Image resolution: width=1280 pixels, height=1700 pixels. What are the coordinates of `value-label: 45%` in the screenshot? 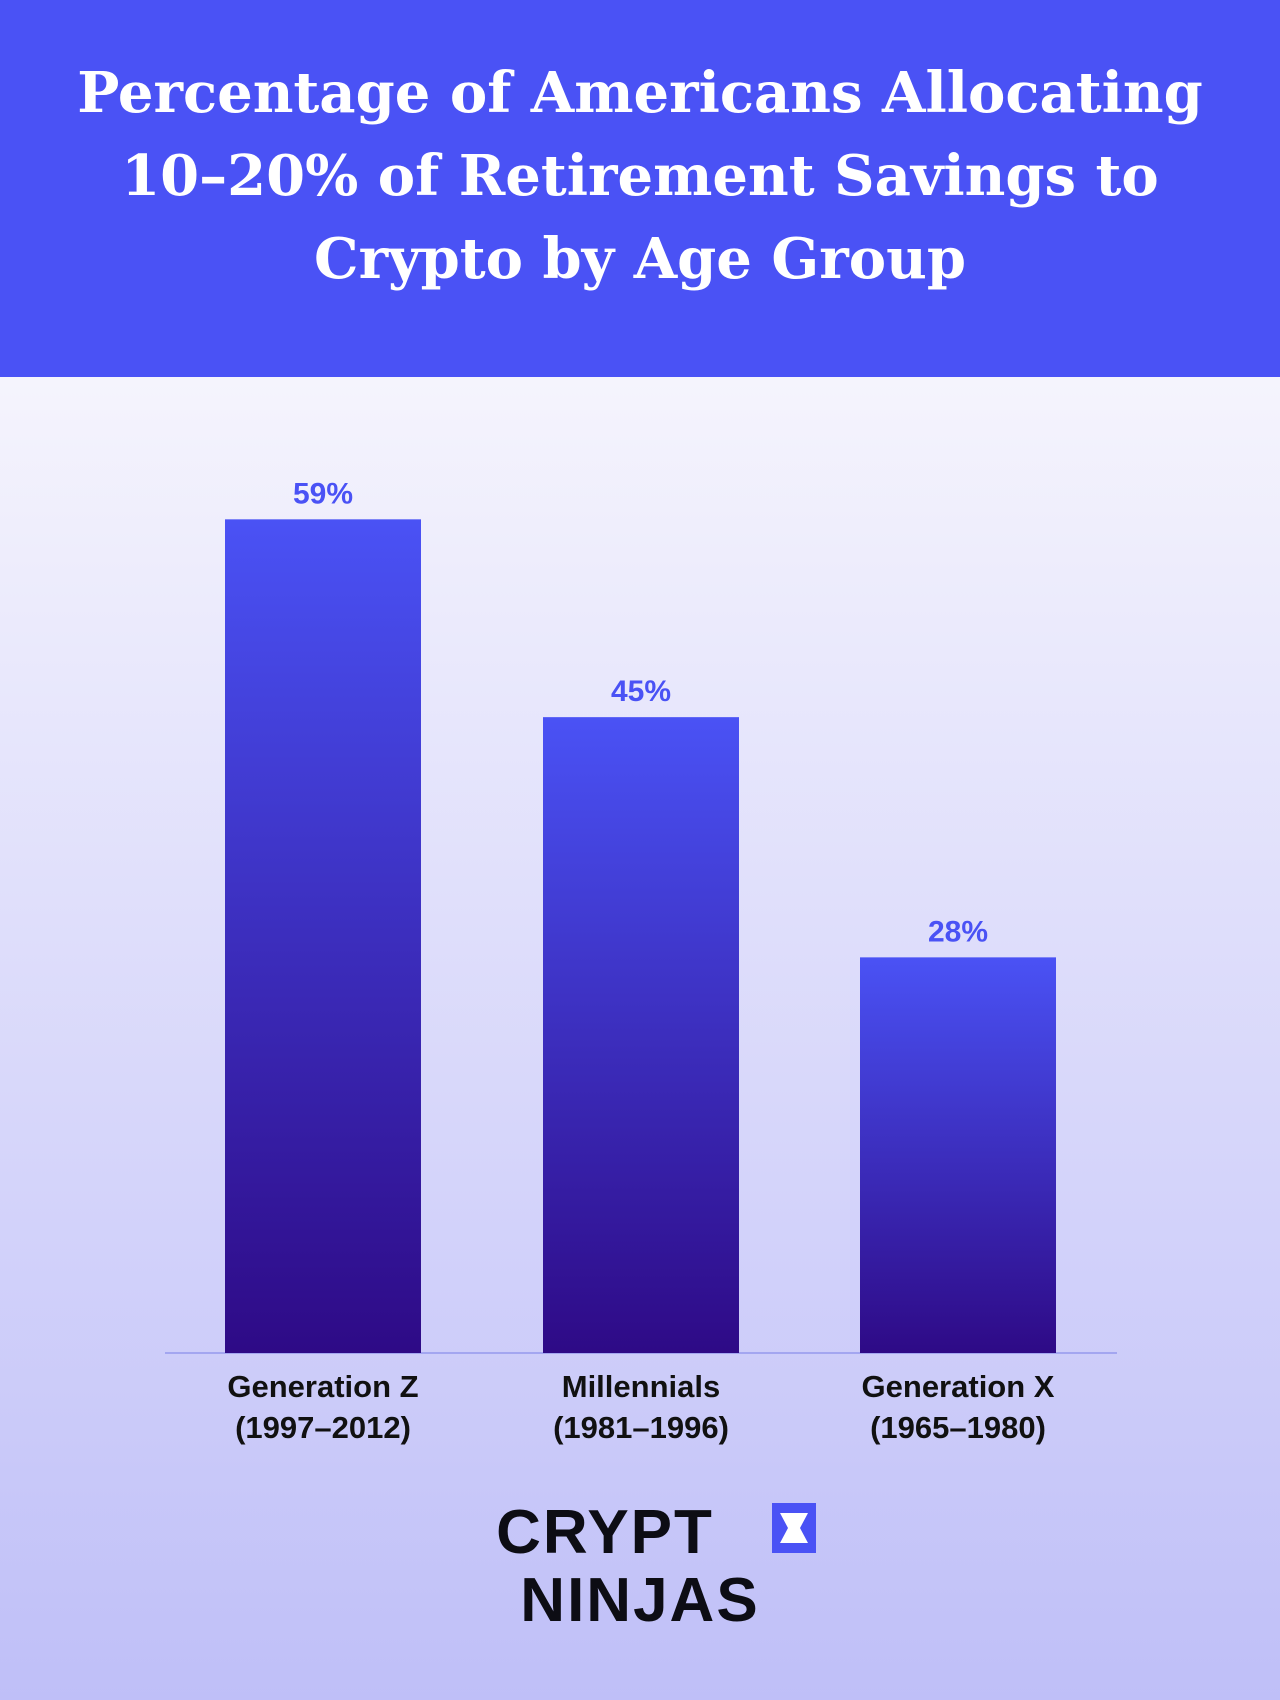 It's located at (641, 691).